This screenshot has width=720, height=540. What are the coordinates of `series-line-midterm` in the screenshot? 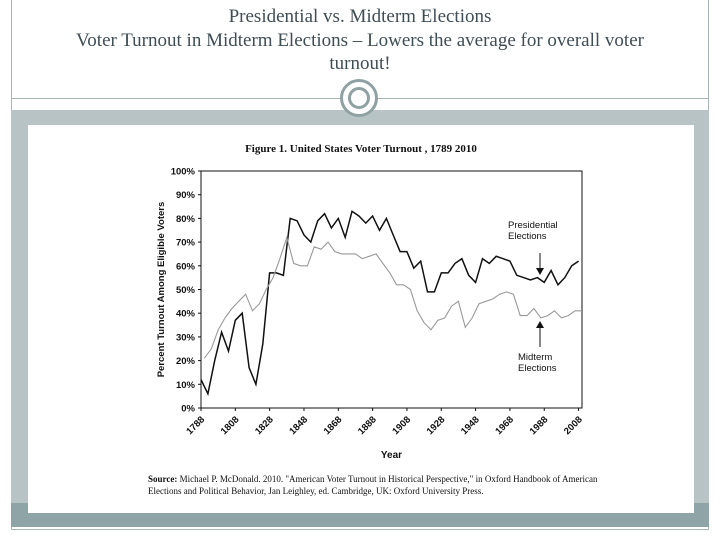 It's located at (392, 297).